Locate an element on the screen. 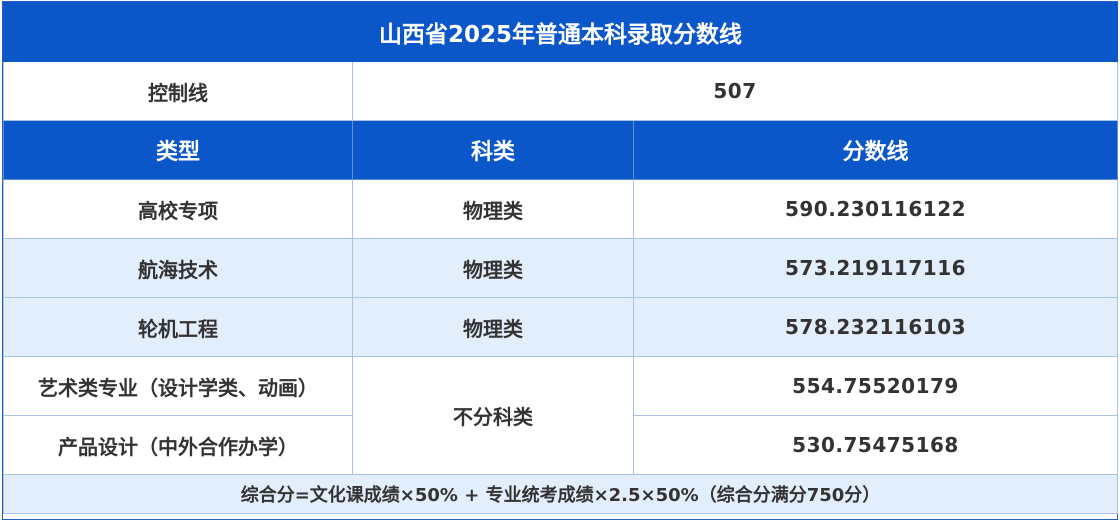  table-row: 产品设计（中外合作办学） 530.75475168 is located at coordinates (561, 445).